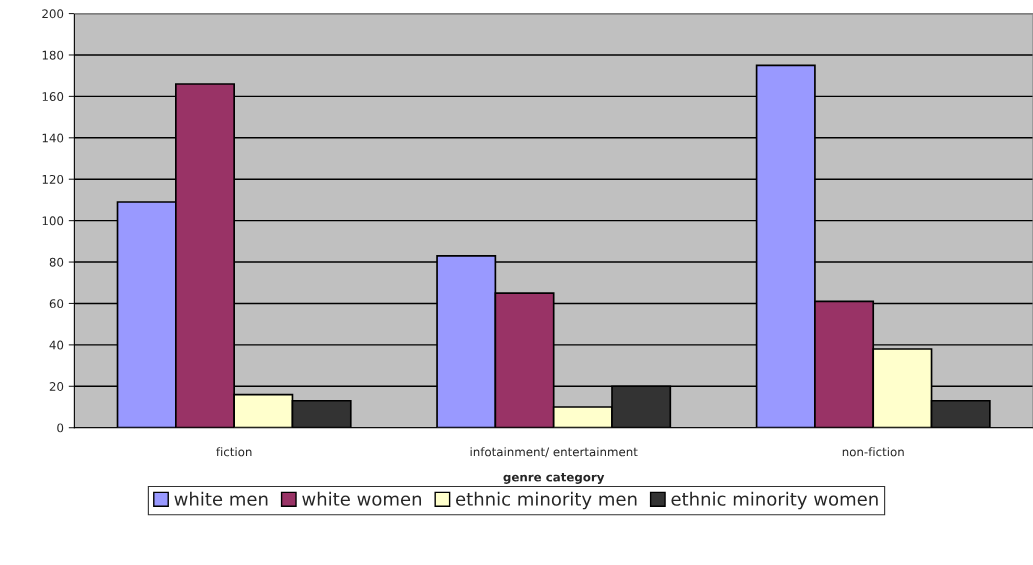 The width and height of the screenshot is (1033, 565). I want to click on y-tick-label: 200, so click(53, 14).